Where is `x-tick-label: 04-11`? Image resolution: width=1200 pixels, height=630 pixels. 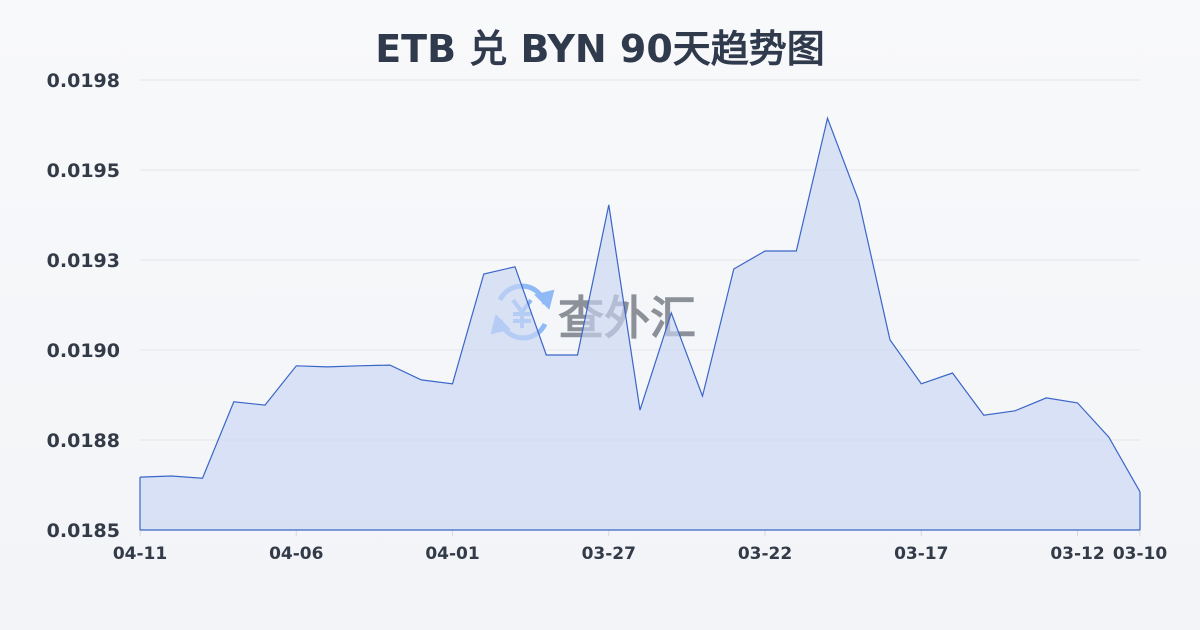 x-tick-label: 04-11 is located at coordinates (140, 554).